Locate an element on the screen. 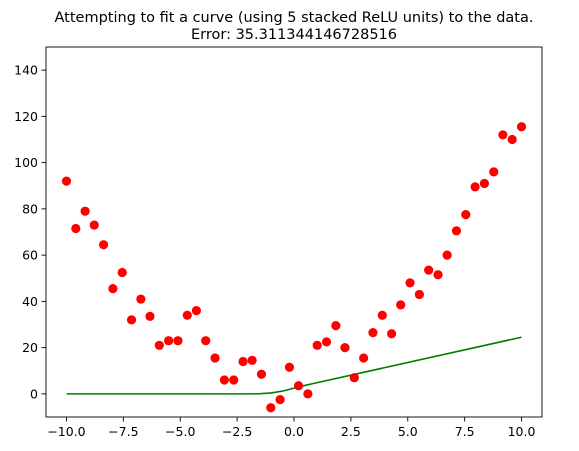 The width and height of the screenshot is (579, 451). y-tick-label: 140 is located at coordinates (26, 70).